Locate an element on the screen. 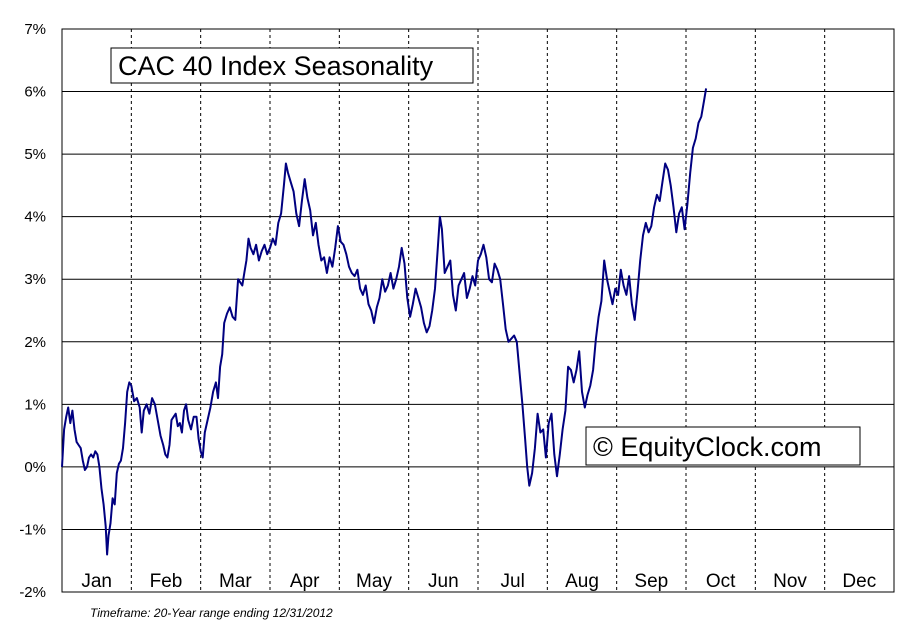 Image resolution: width=911 pixels, height=623 pixels. x-tick-label-oct: Oct is located at coordinates (721, 581).